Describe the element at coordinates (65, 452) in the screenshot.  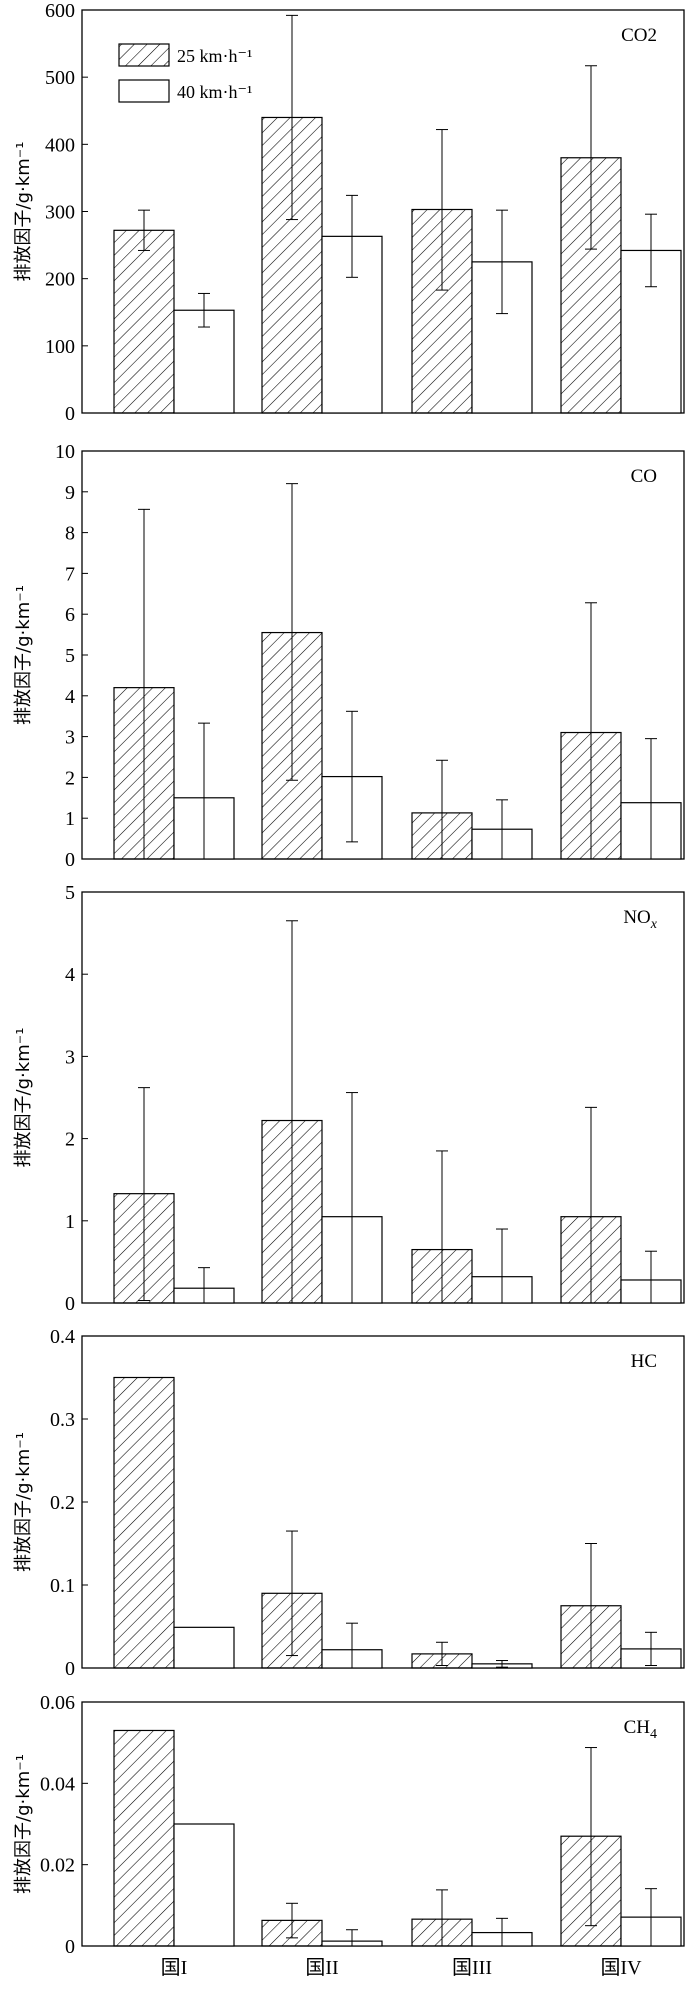
I see `y-tick-label: 10` at that location.